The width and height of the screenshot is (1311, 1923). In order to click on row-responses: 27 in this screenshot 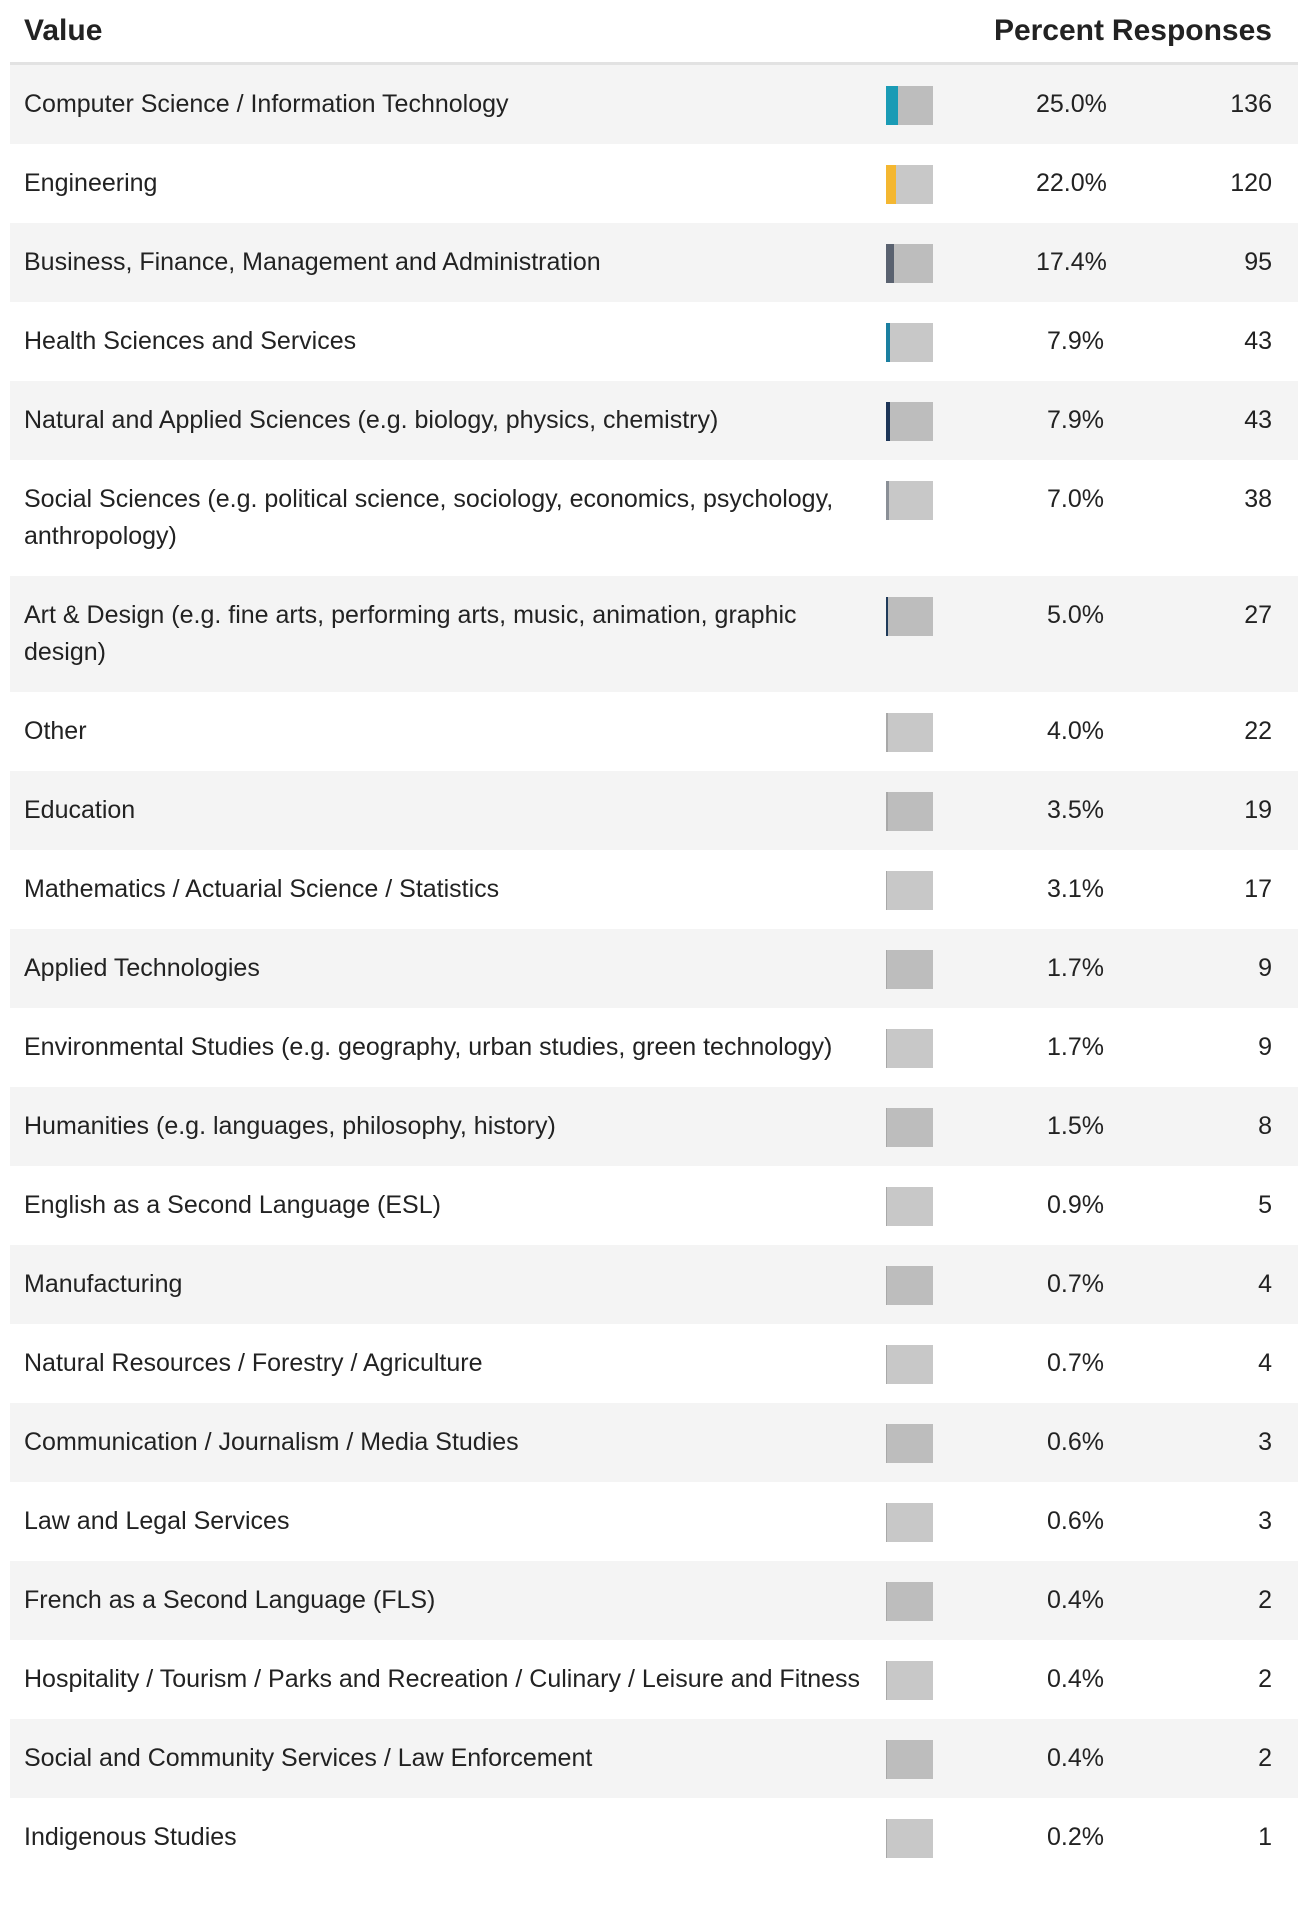, I will do `click(1258, 615)`.